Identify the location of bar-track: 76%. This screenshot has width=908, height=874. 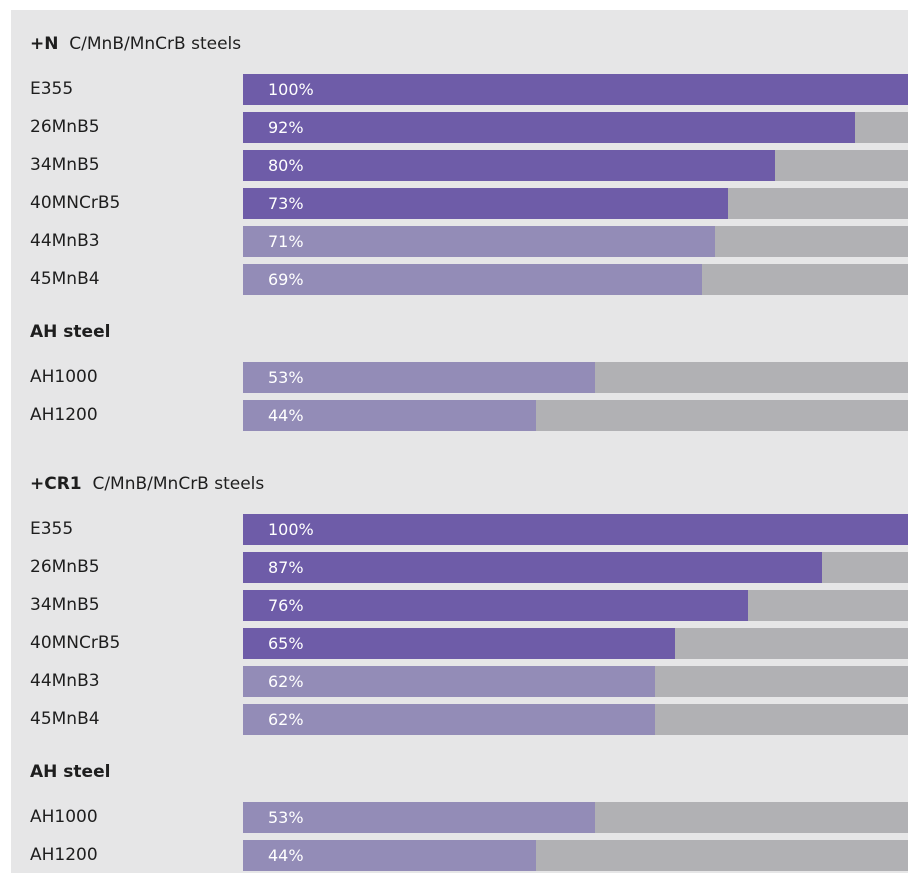
(575, 605).